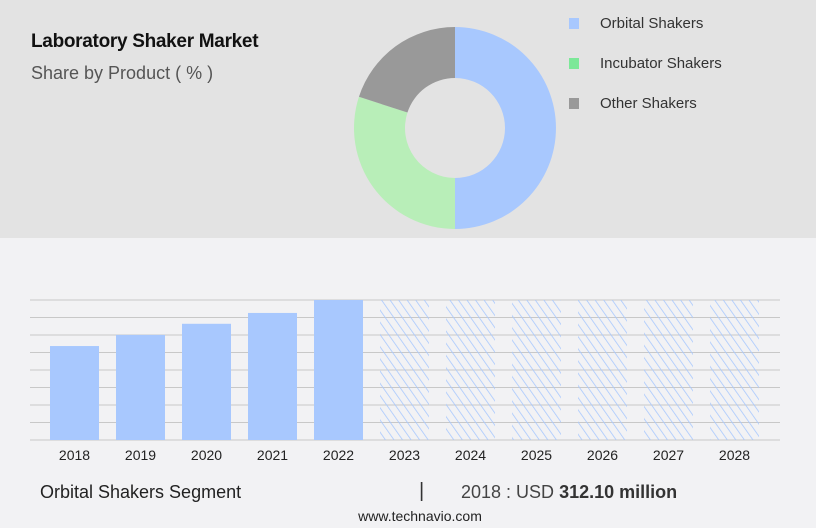  What do you see at coordinates (406, 70) in the screenshot?
I see `donut-slice-other-shakers` at bounding box center [406, 70].